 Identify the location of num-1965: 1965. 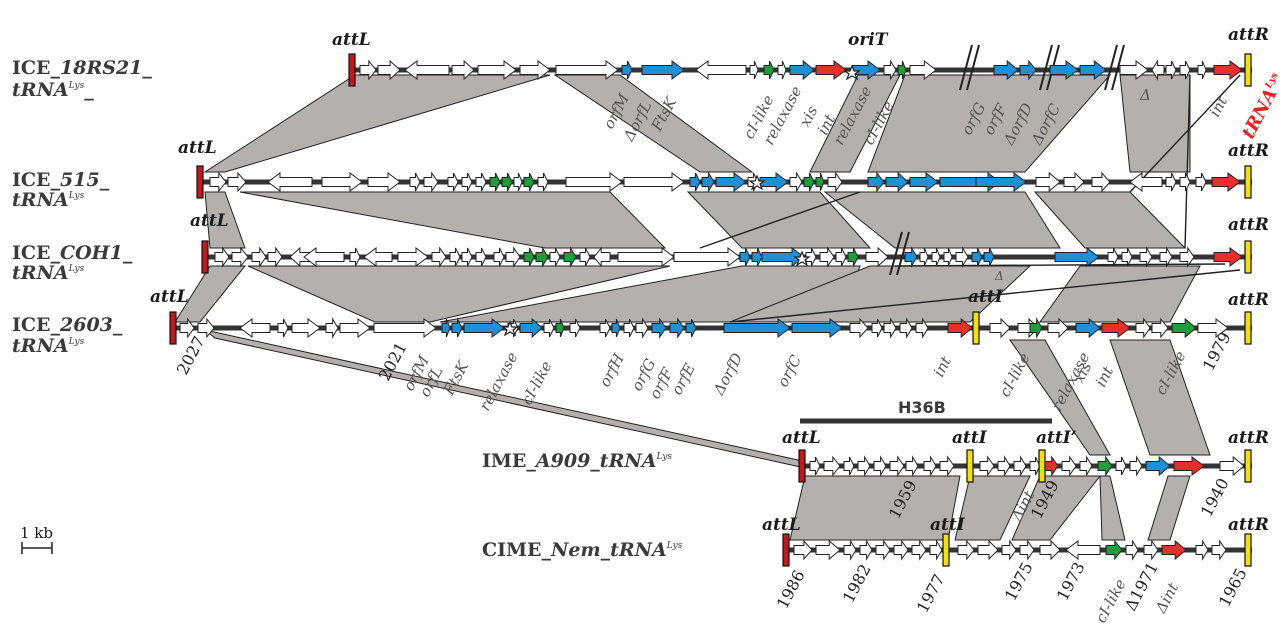
(1233, 587).